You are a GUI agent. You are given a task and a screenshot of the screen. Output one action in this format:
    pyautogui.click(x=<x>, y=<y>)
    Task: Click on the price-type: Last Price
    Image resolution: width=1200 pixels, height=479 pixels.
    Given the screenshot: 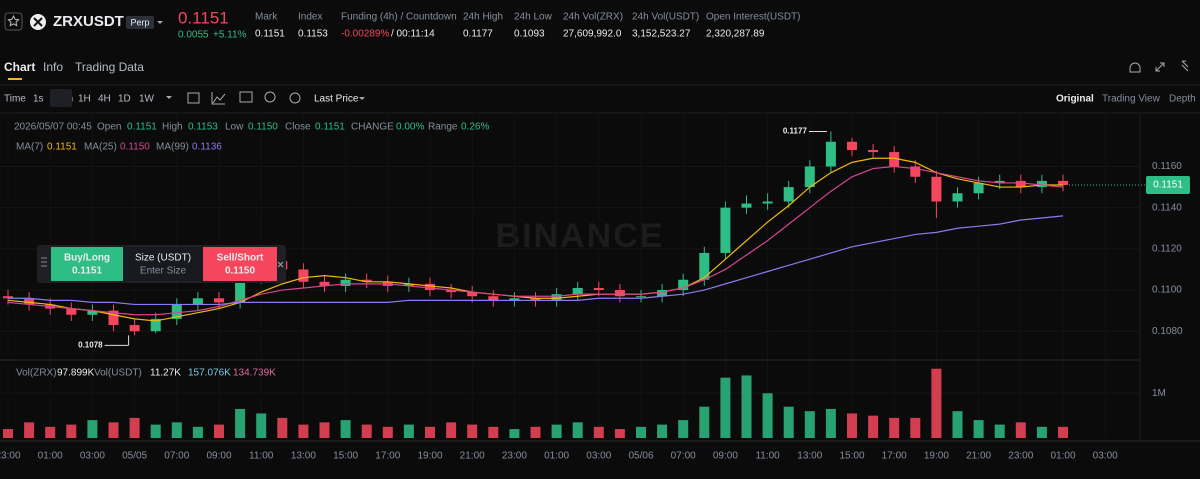 What is the action you would take?
    pyautogui.click(x=336, y=99)
    